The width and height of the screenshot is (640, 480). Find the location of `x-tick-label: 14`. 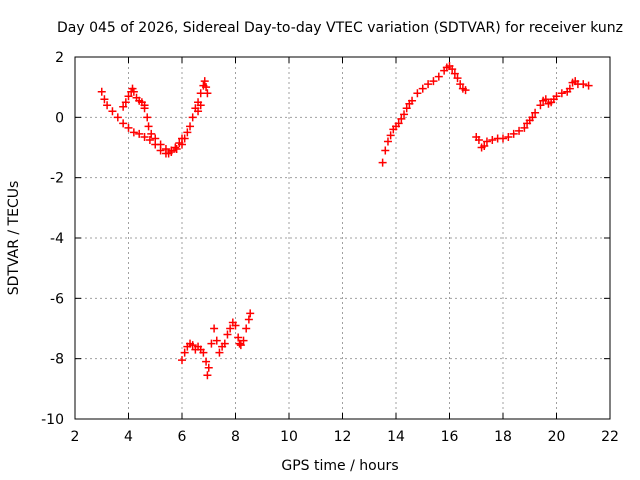

x-tick-label: 14 is located at coordinates (396, 437).